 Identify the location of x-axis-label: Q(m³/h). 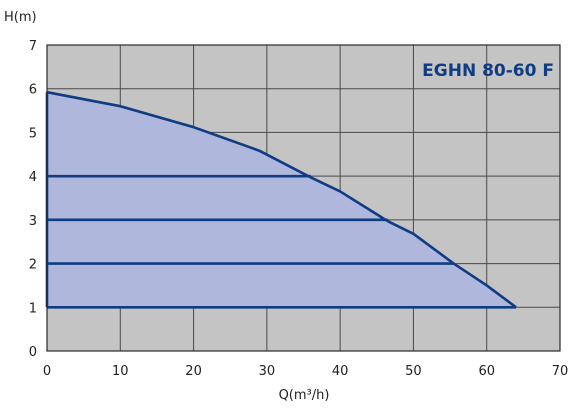
(304, 395).